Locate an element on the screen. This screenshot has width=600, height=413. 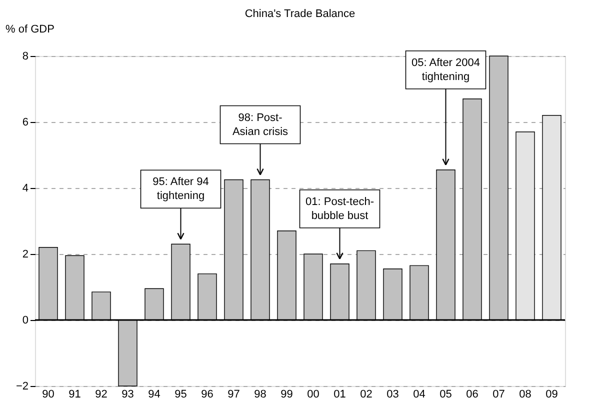
x-tick-label: 98 is located at coordinates (260, 394).